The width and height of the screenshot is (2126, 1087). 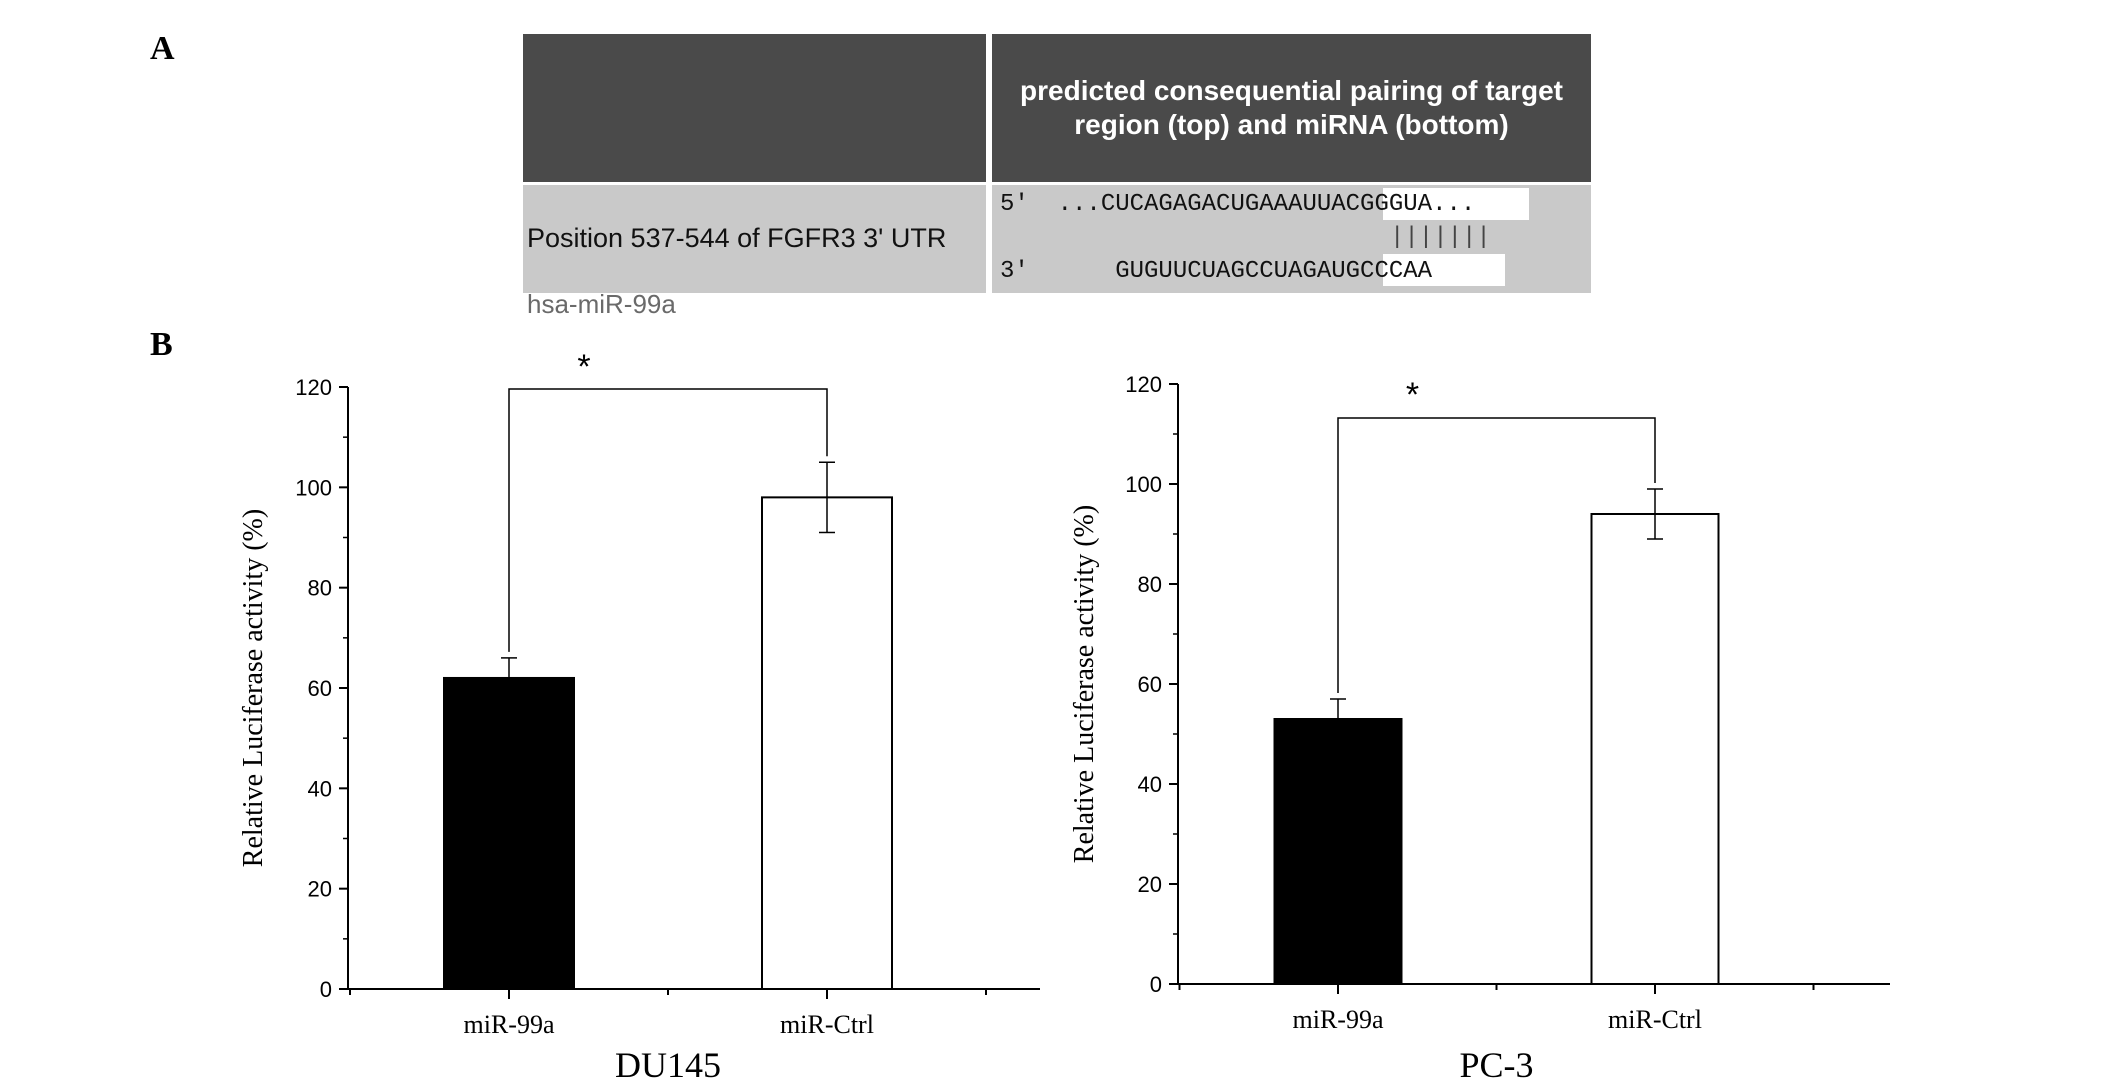 What do you see at coordinates (1084, 684) in the screenshot?
I see `chart2-y-axis-label: Relative Luciferase activity (%)` at bounding box center [1084, 684].